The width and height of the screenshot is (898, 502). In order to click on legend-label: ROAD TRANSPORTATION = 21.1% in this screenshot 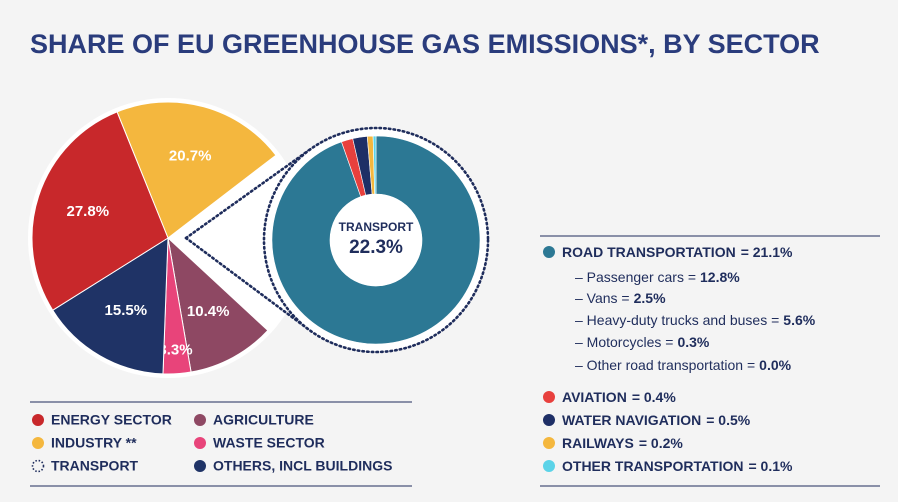, I will do `click(677, 252)`.